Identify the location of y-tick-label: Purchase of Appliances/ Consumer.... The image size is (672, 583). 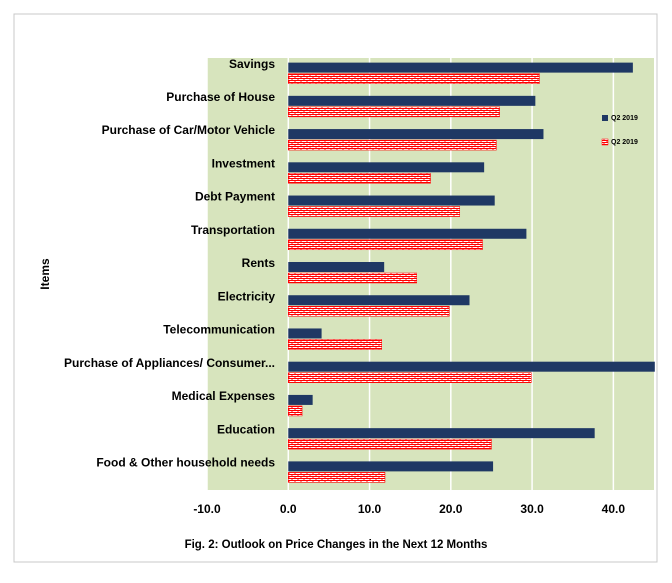
(169, 363).